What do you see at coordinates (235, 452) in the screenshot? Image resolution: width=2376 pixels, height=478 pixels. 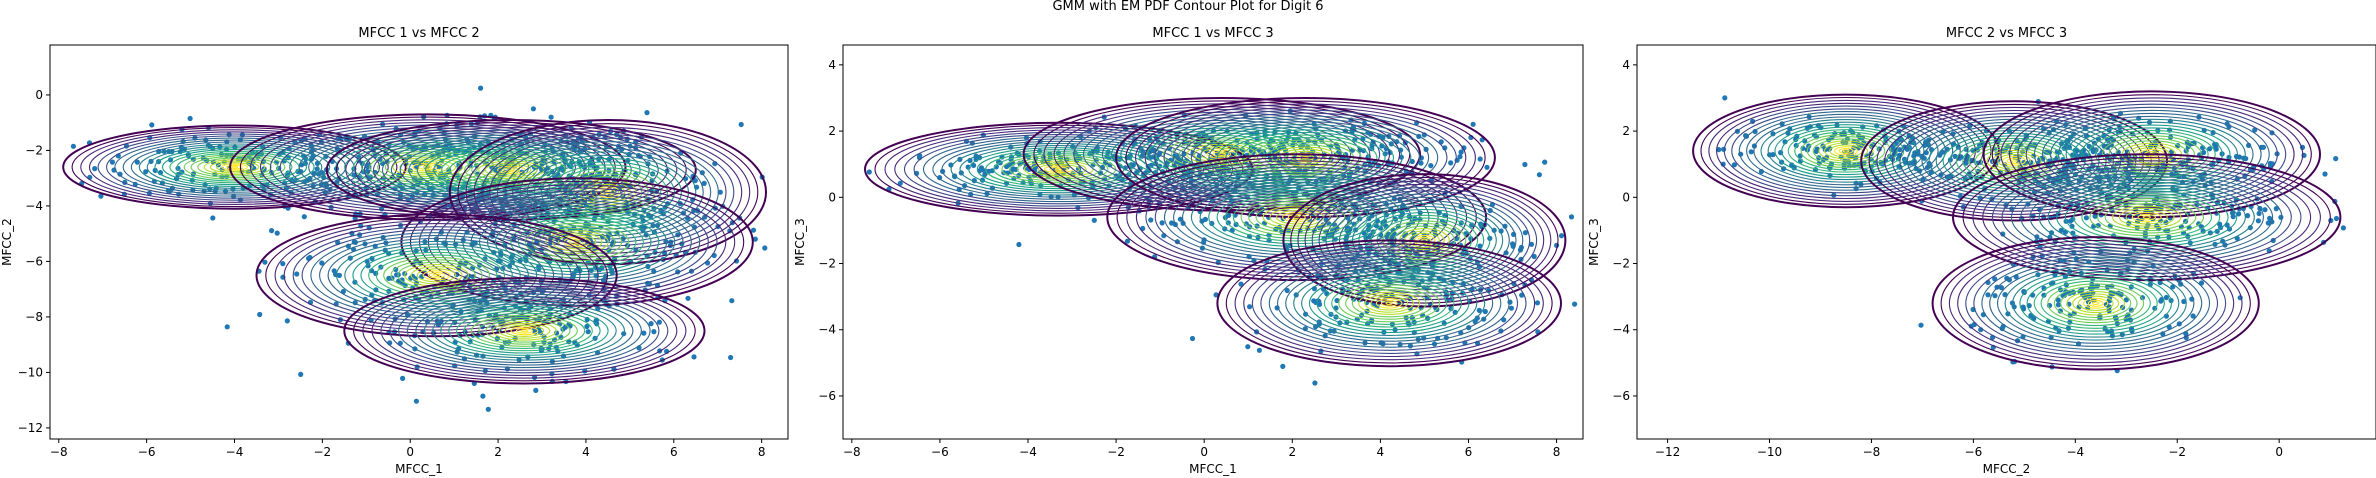 I see `x-tick-label: −4` at bounding box center [235, 452].